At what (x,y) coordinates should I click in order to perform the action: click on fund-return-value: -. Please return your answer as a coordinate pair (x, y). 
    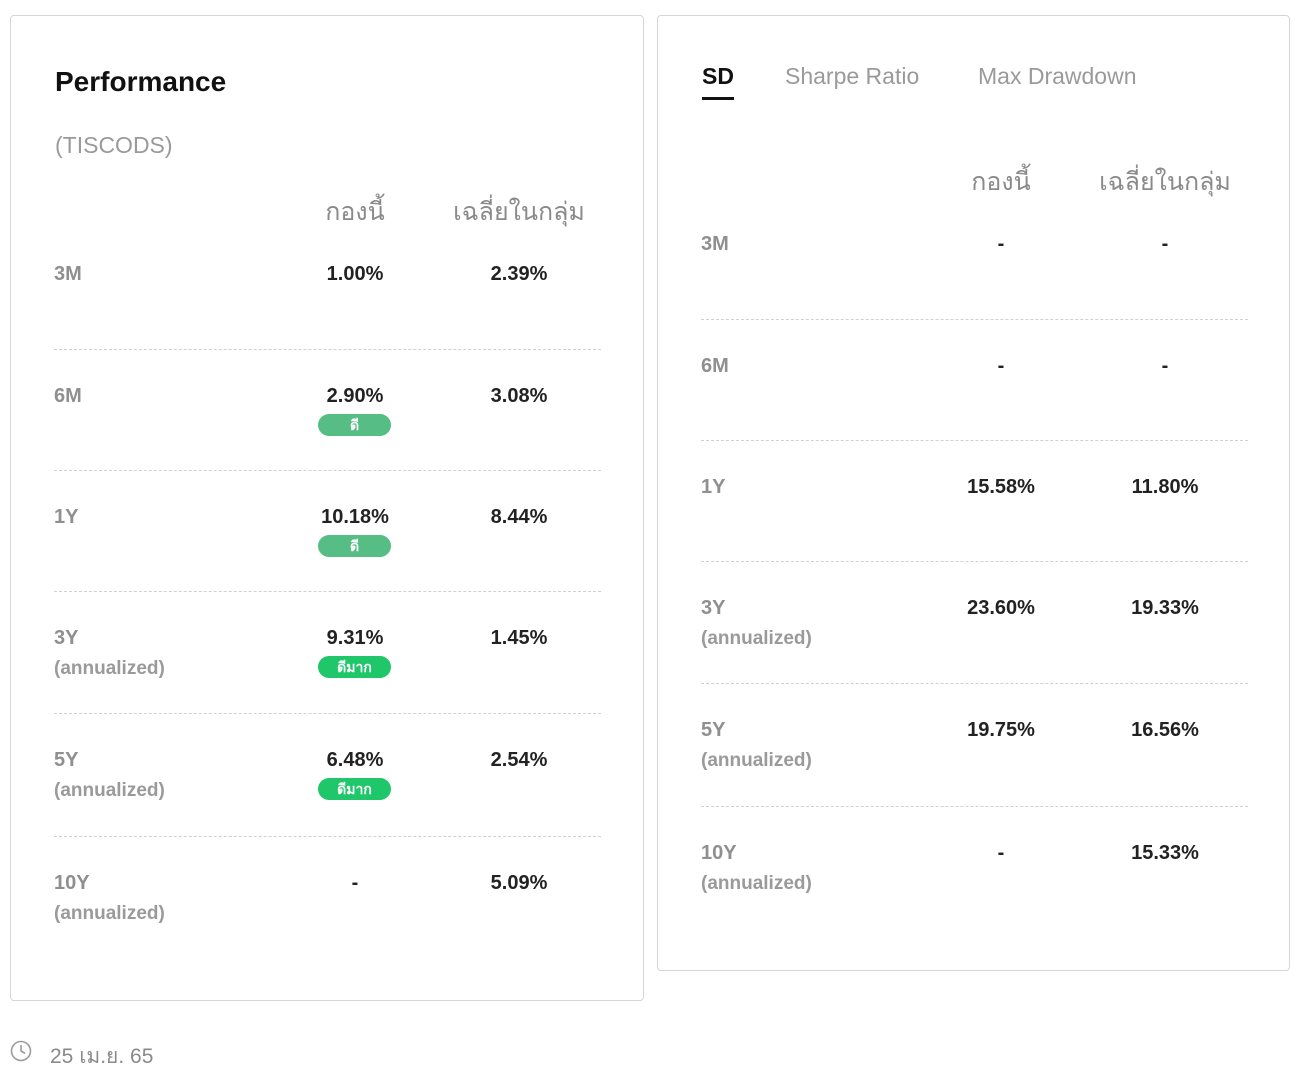
    Looking at the image, I should click on (355, 883).